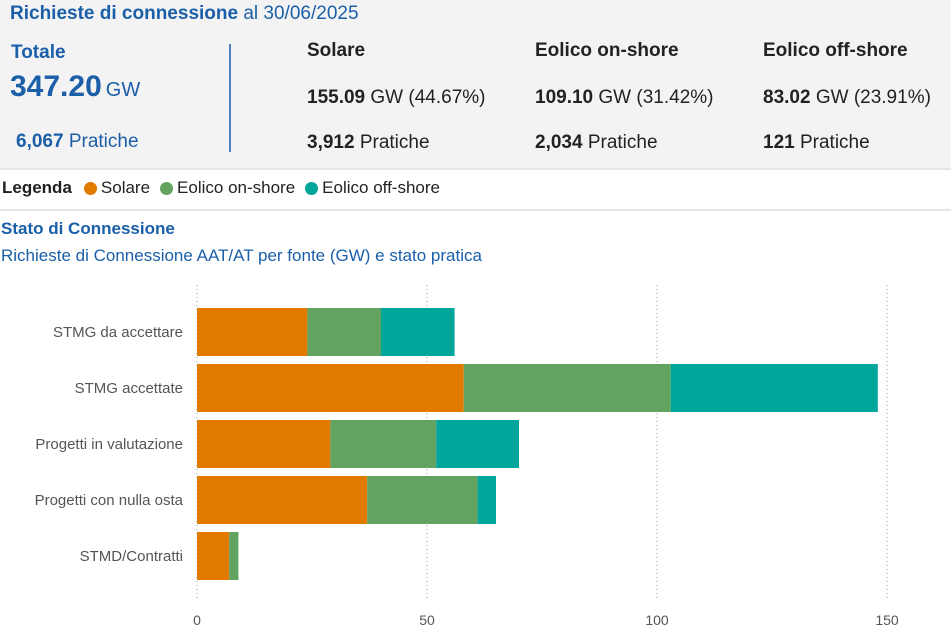  What do you see at coordinates (184, 13) in the screenshot?
I see `page-title: Richieste di connessione al 30/06/2025` at bounding box center [184, 13].